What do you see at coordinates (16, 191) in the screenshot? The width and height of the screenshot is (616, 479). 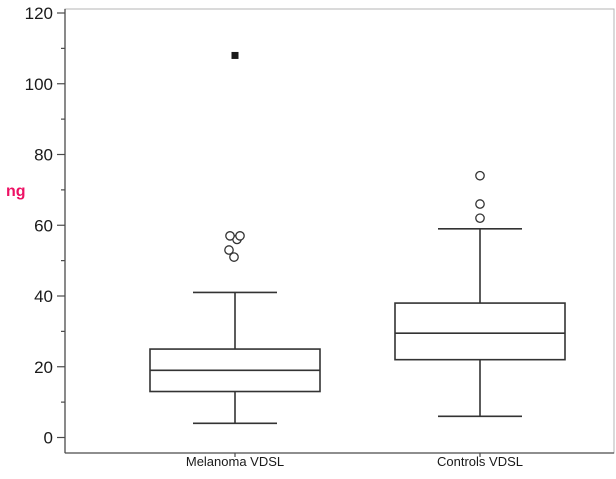 I see `y-axis-unit-label: ng` at bounding box center [16, 191].